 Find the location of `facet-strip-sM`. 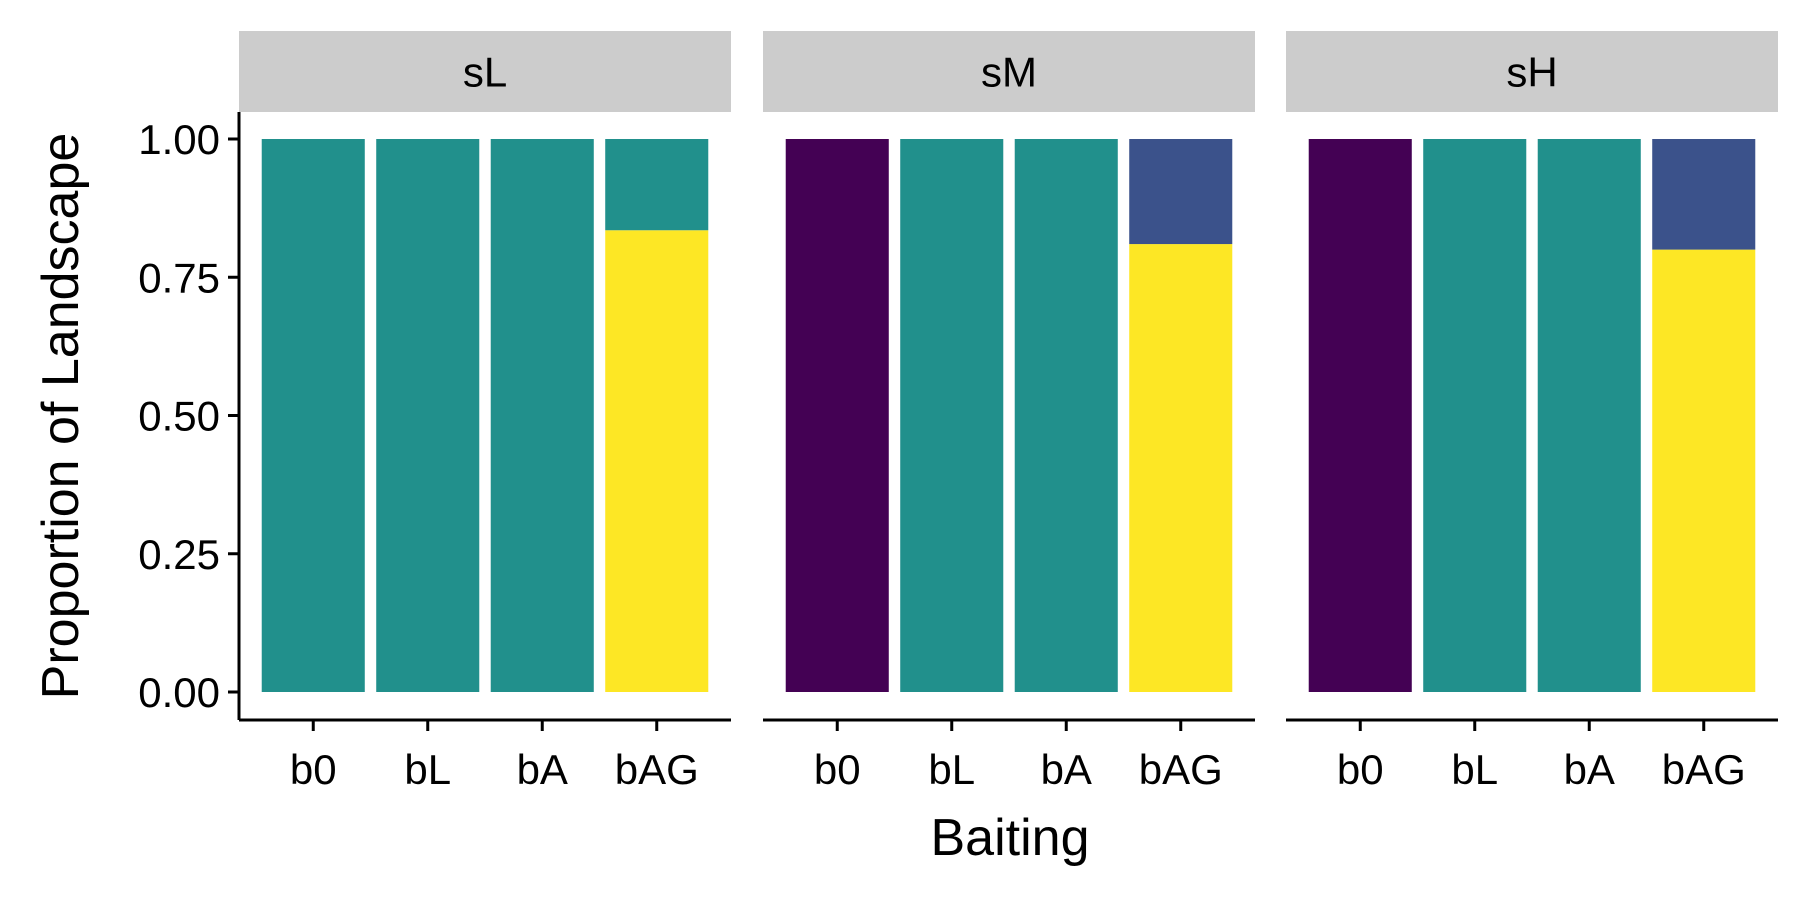

facet-strip-sM is located at coordinates (1009, 71).